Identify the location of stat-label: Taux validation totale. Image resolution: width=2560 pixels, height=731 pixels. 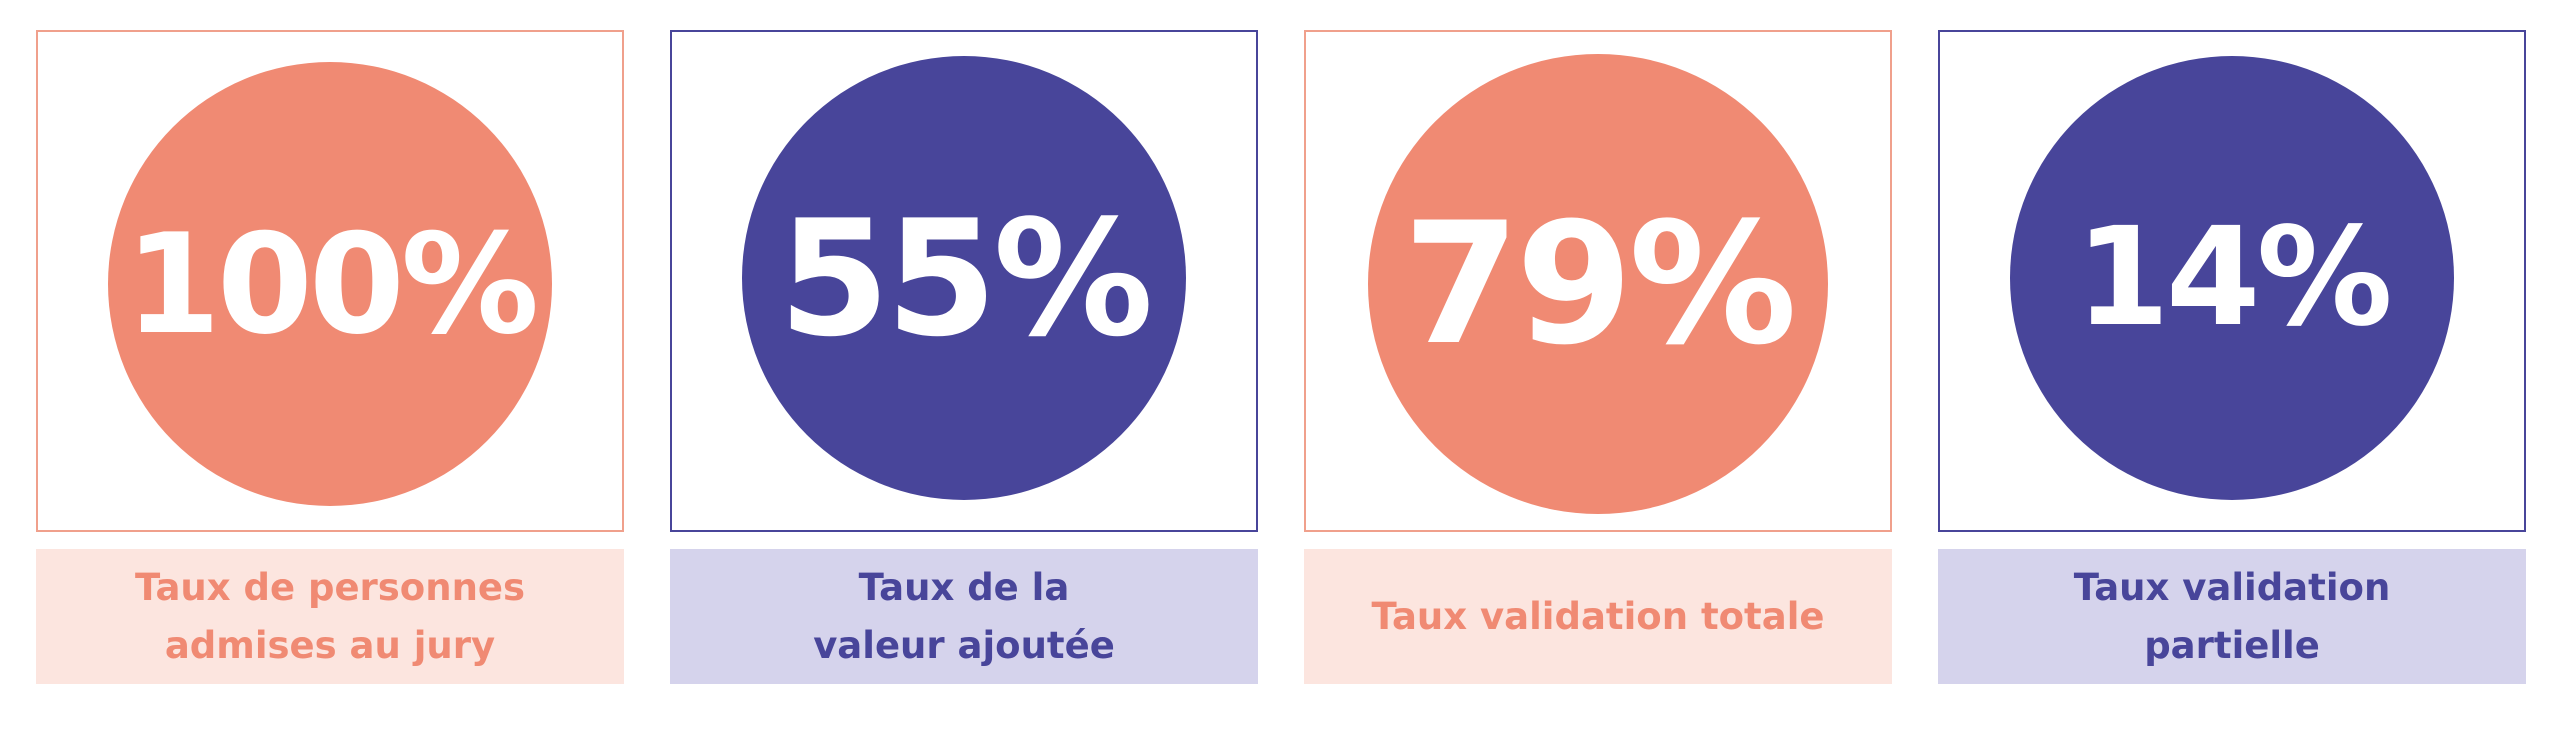
(1598, 616).